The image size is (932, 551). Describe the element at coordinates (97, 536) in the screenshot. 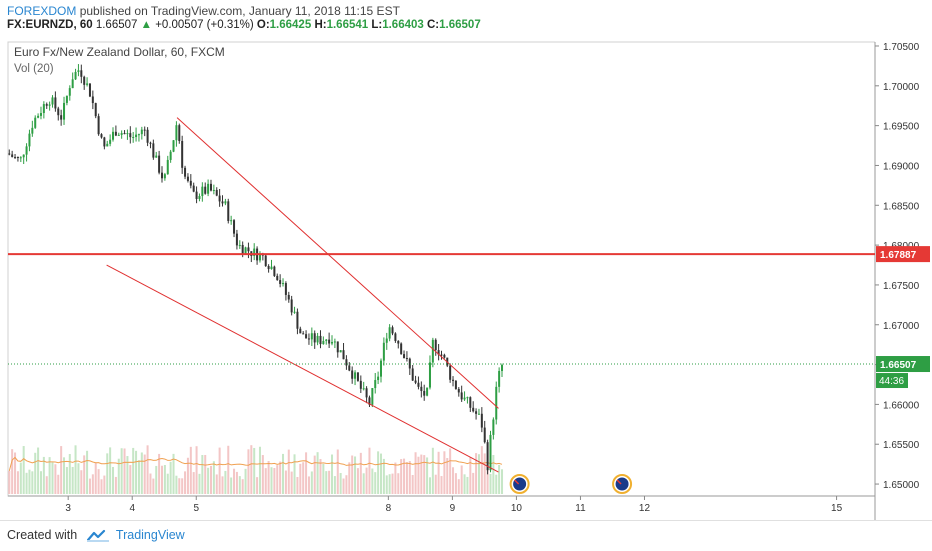

I see `tradingview-logo-icon` at that location.